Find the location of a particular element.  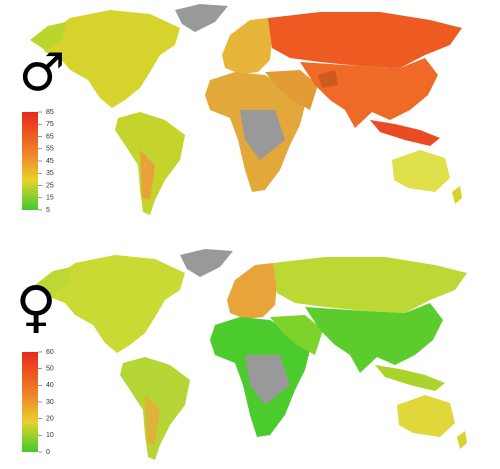

legend-tick-label: 30 is located at coordinates (50, 402).